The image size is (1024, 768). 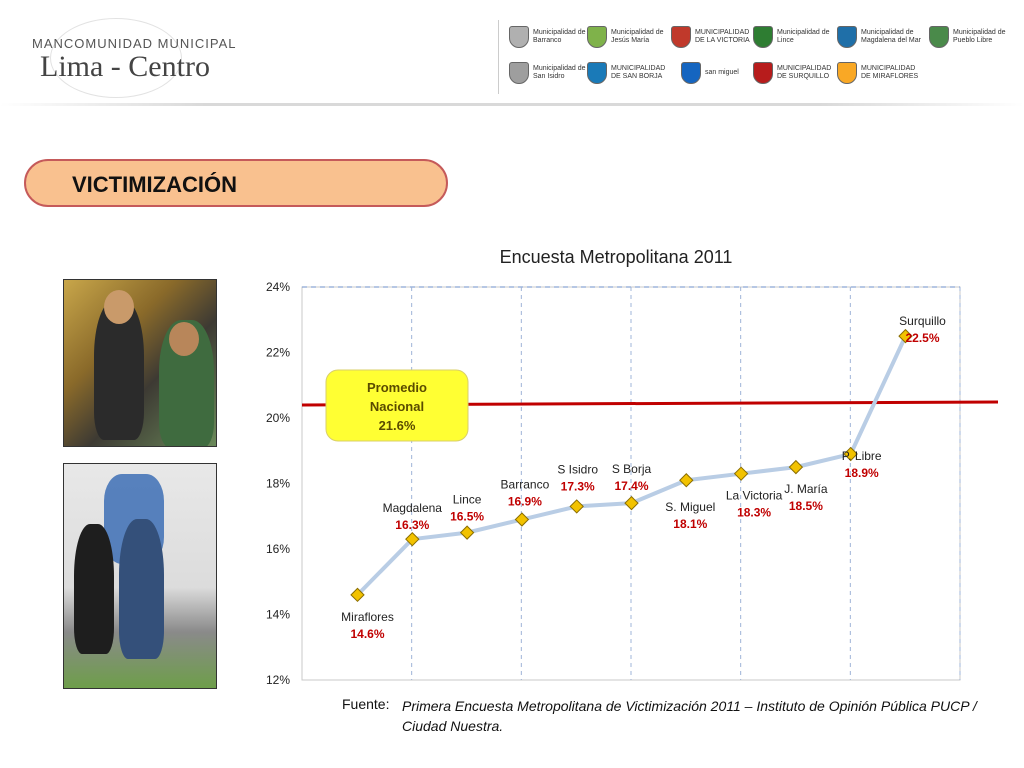 What do you see at coordinates (806, 489) in the screenshot?
I see `point-name-label: J. María` at bounding box center [806, 489].